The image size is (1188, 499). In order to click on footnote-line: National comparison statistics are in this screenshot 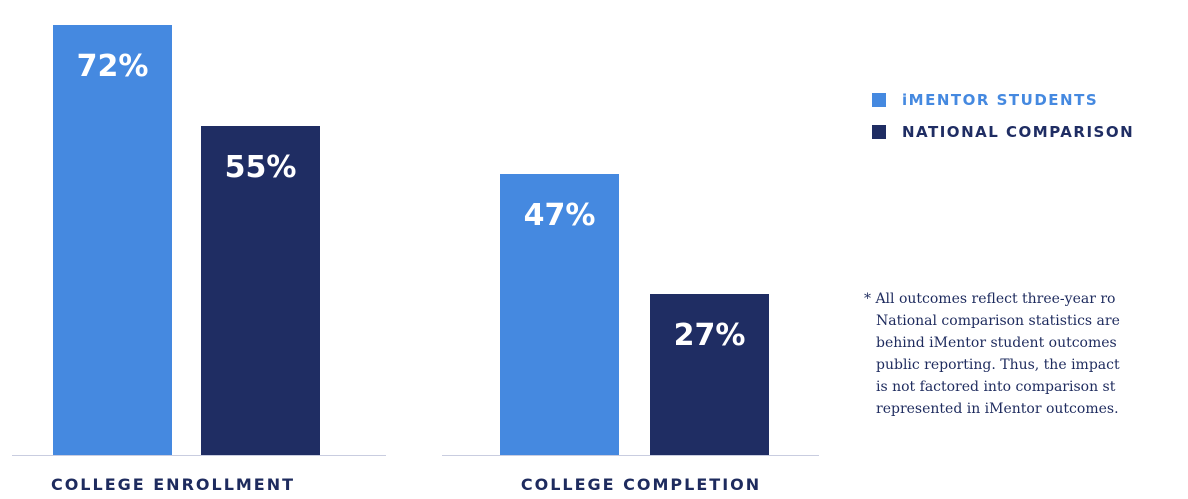, I will do `click(998, 321)`.